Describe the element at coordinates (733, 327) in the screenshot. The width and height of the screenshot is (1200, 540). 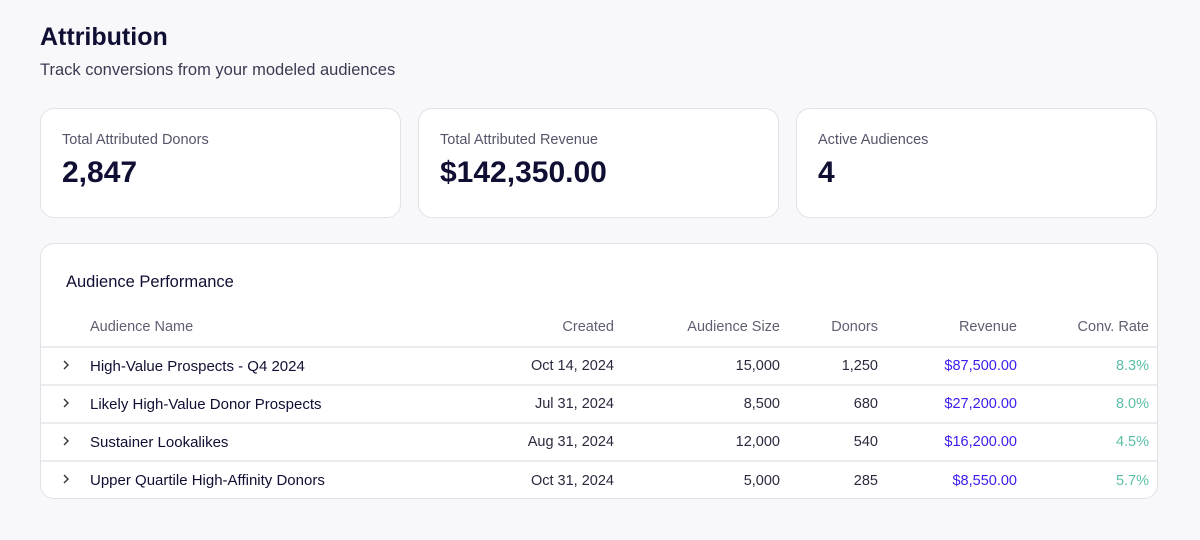
I see `column-header-size: Audience Size` at that location.